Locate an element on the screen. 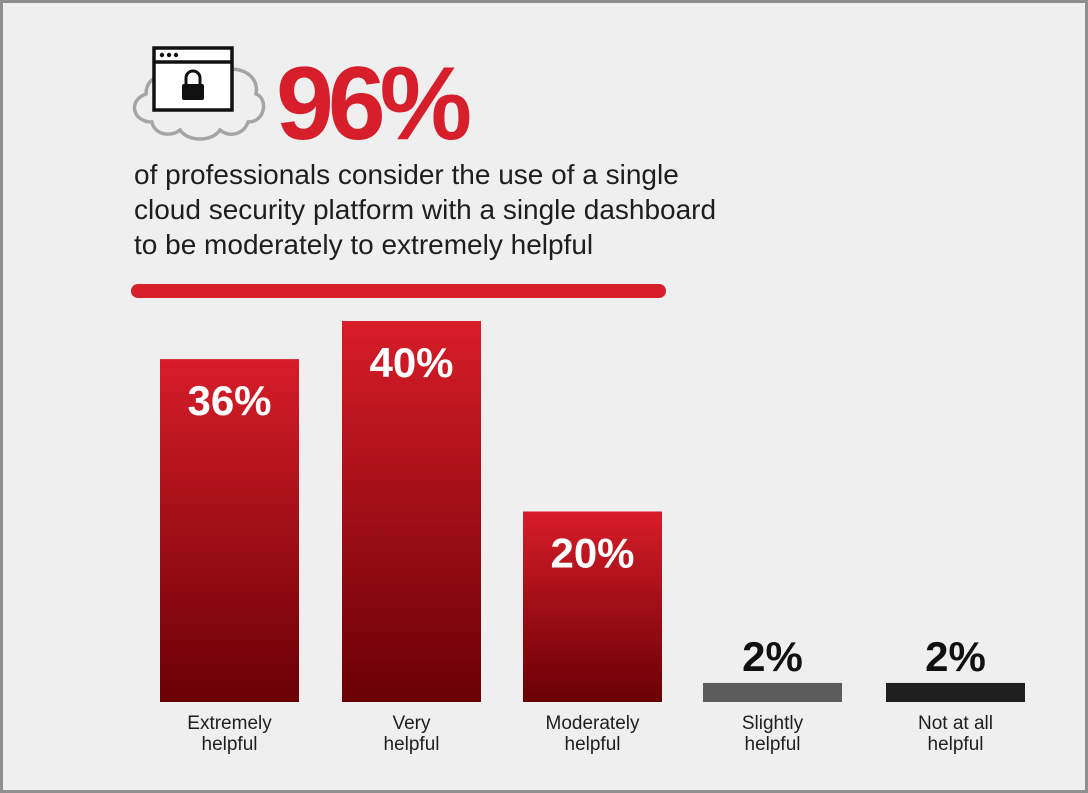  data-label-3: 2% is located at coordinates (772, 656).